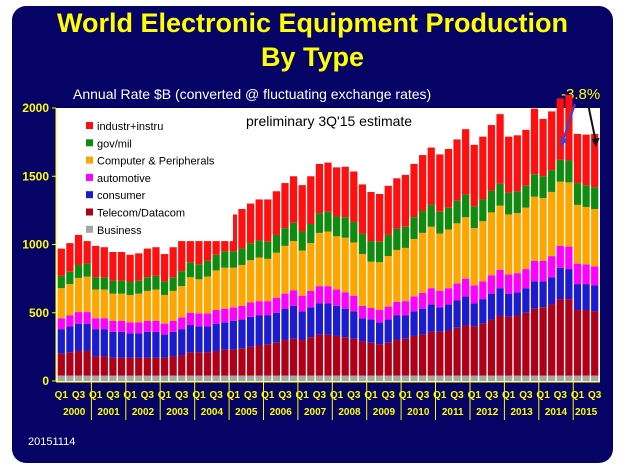  Describe the element at coordinates (414, 268) in the screenshot. I see `bar-computer-peripherals-2010q2` at that location.